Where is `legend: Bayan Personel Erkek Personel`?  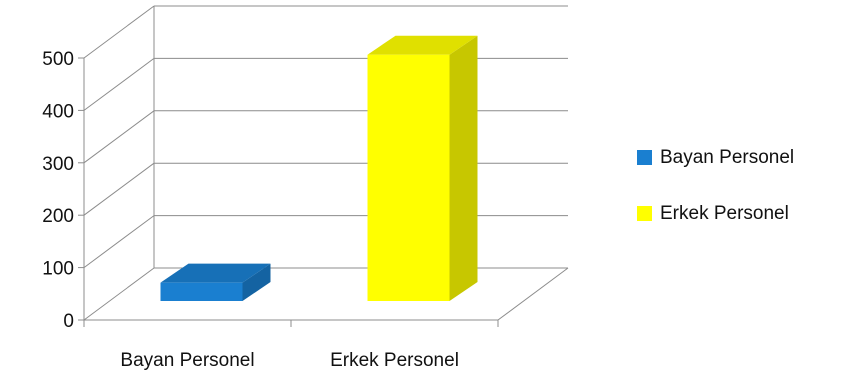
legend: Bayan Personel Erkek Personel is located at coordinates (715, 185).